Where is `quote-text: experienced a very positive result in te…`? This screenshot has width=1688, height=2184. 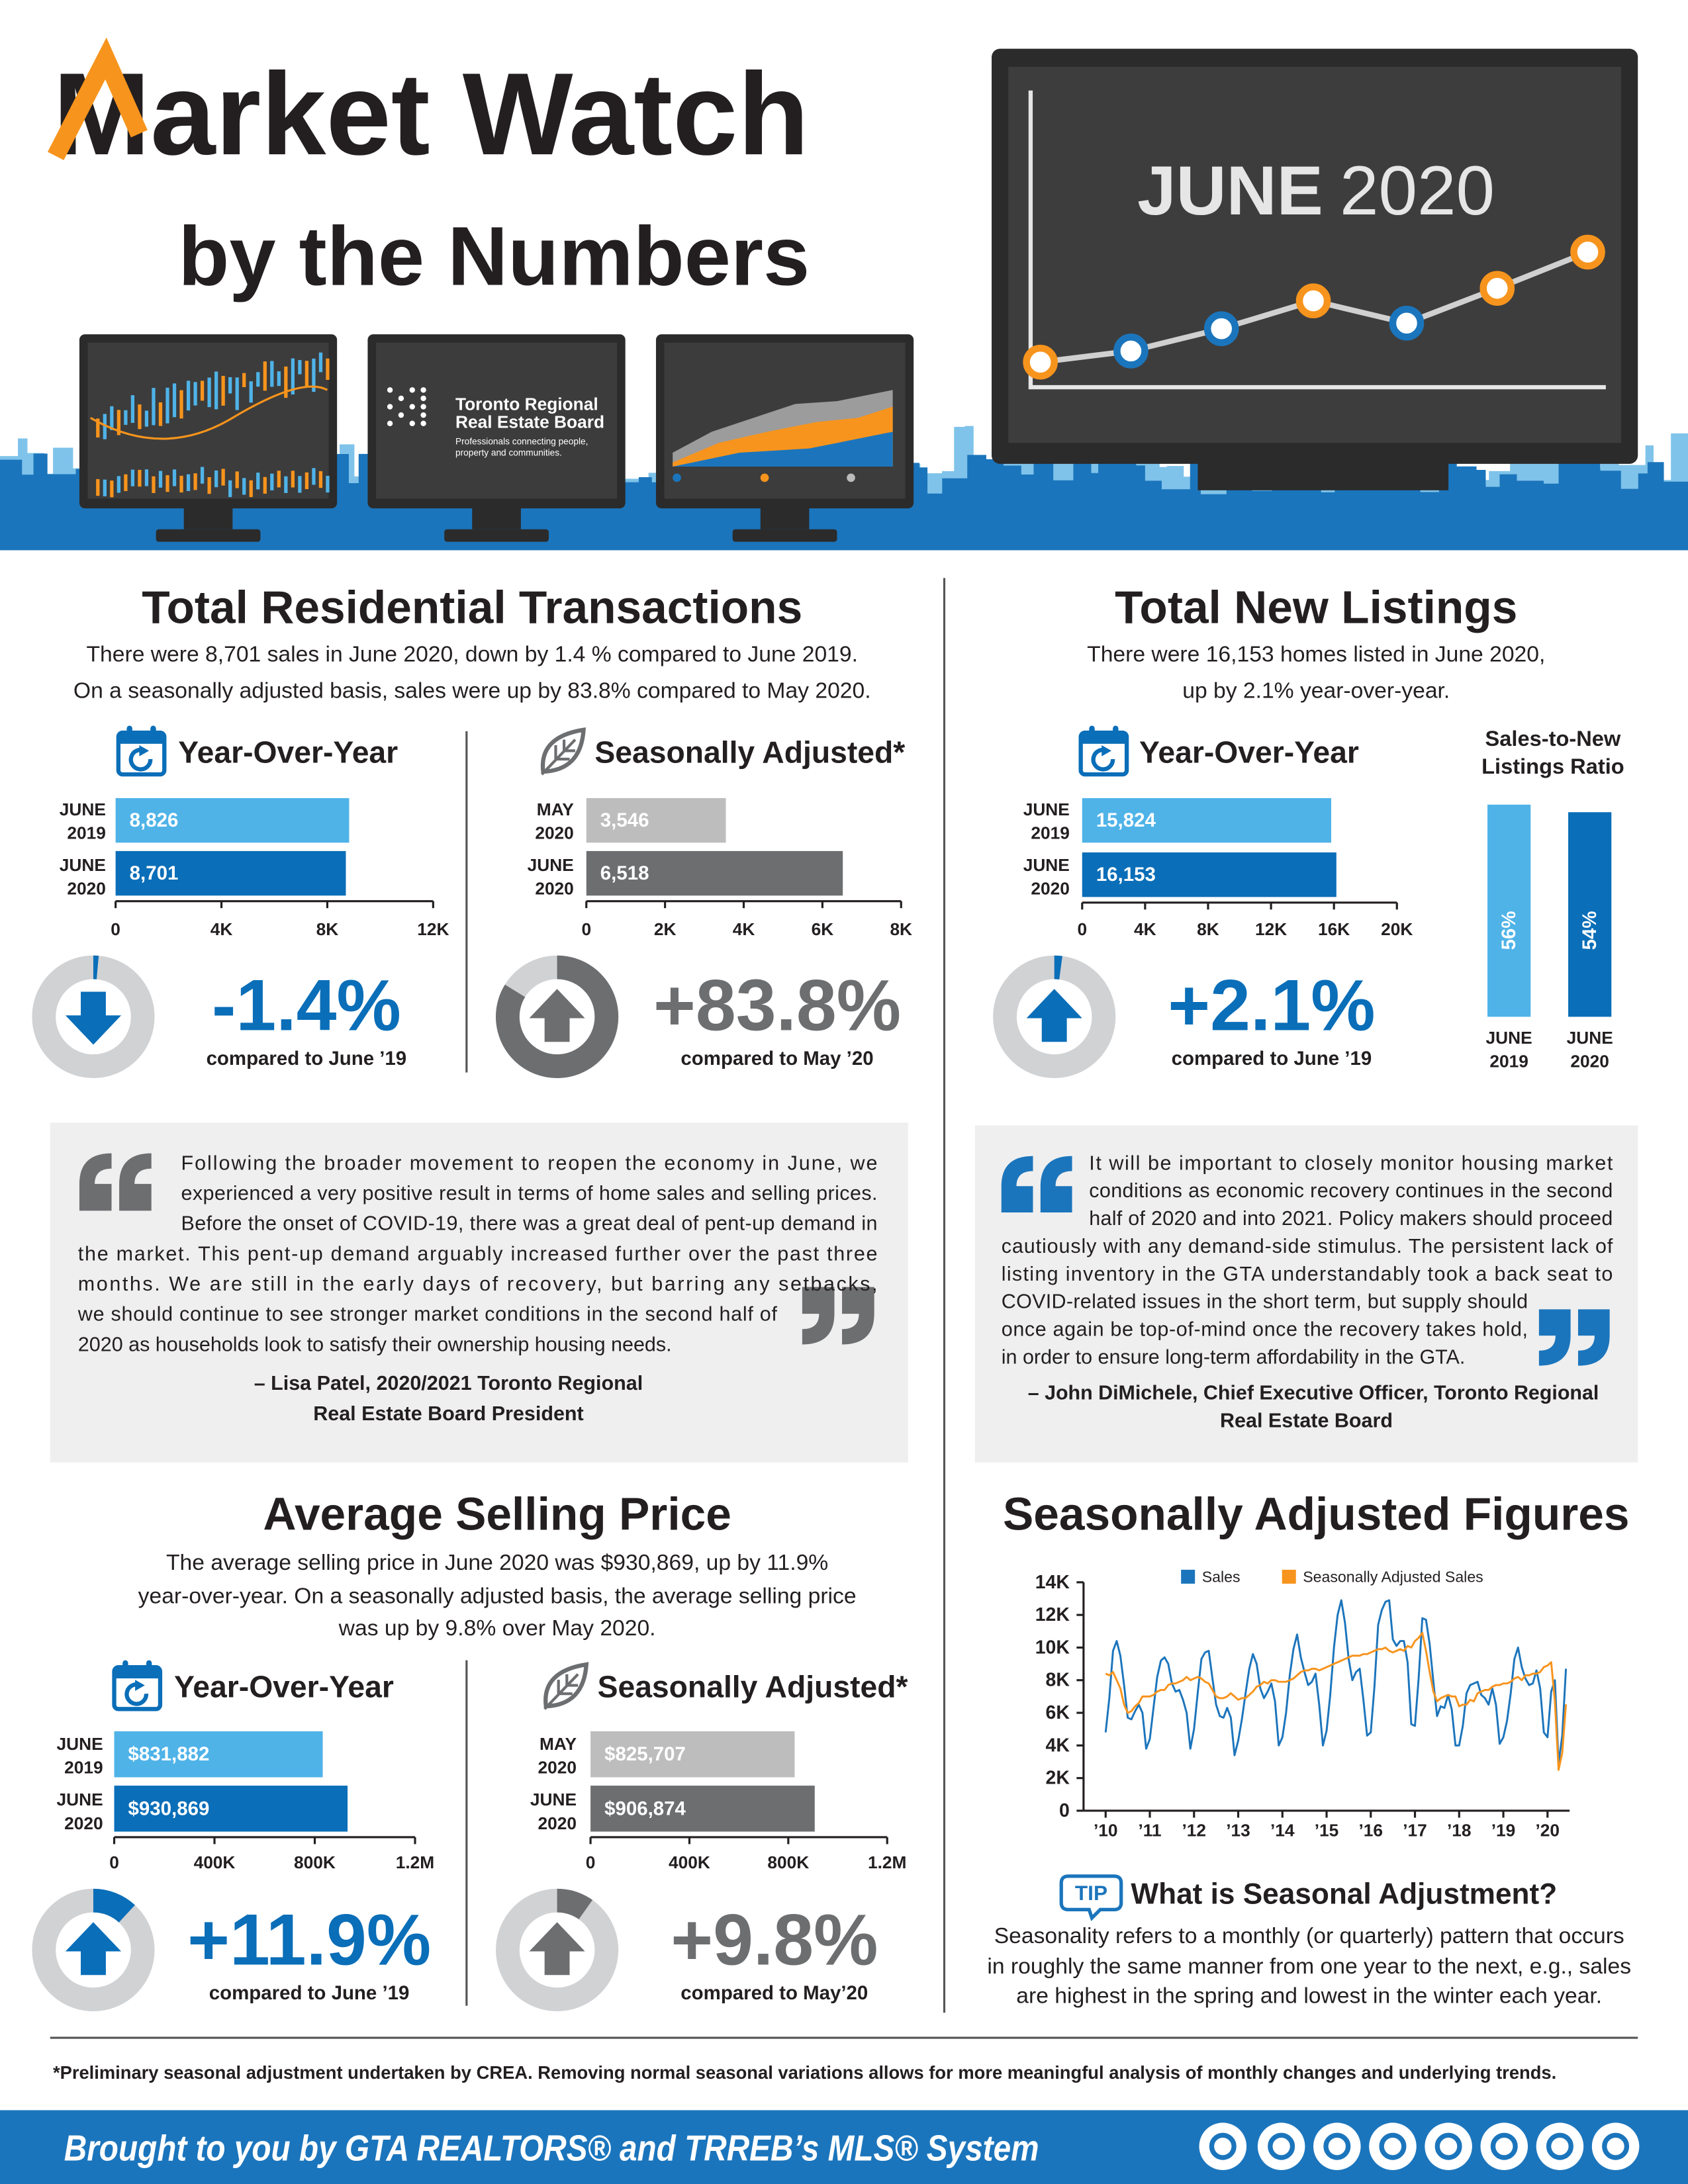 quote-text: experienced a very positive result in te… is located at coordinates (529, 1193).